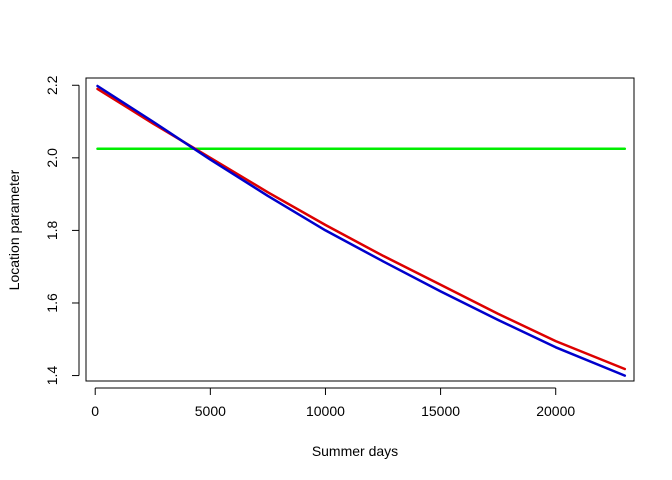 This screenshot has width=672, height=480. Describe the element at coordinates (440, 411) in the screenshot. I see `x-tick-label: 15000` at that location.